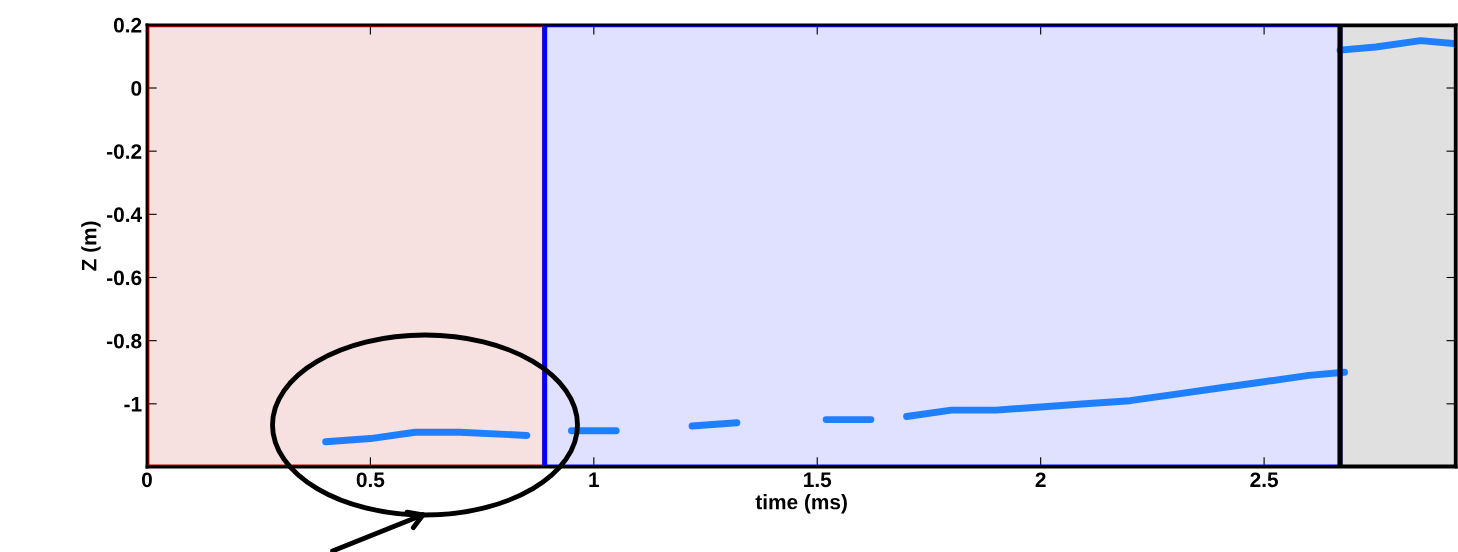  I want to click on y-tick-label: 0, so click(136, 88).